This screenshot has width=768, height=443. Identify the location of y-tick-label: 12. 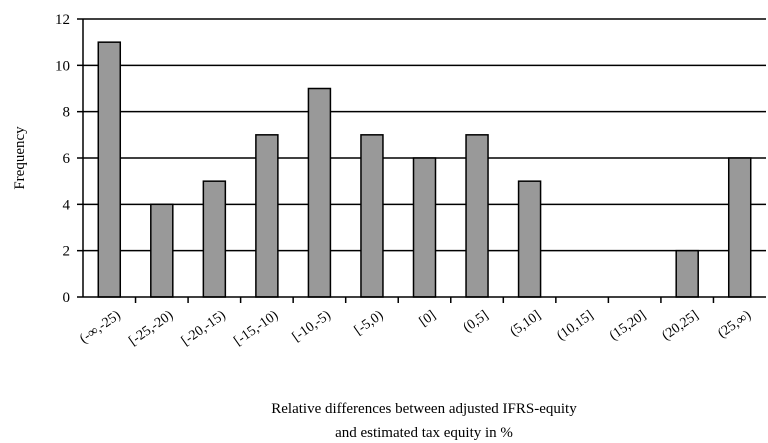
(62, 20).